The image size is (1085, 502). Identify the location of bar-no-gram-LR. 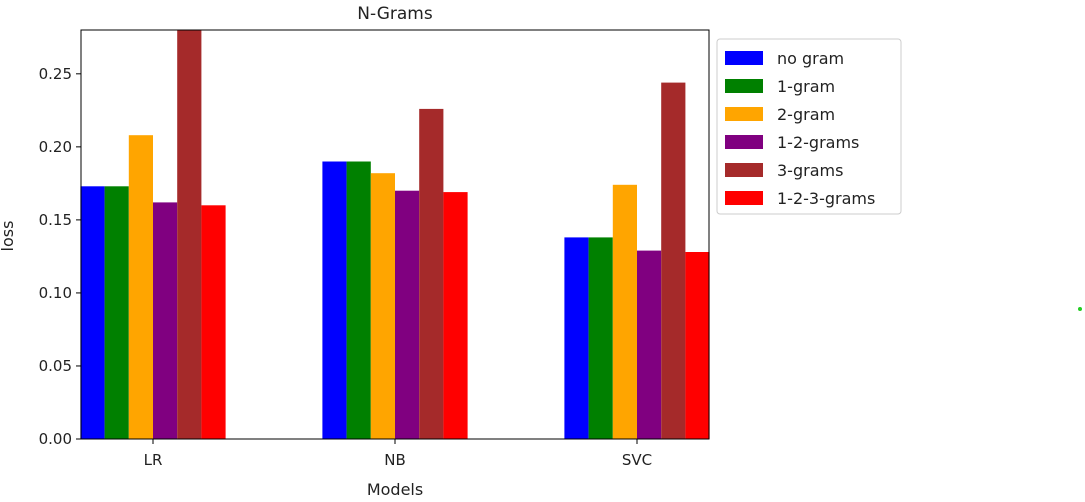
(92, 312).